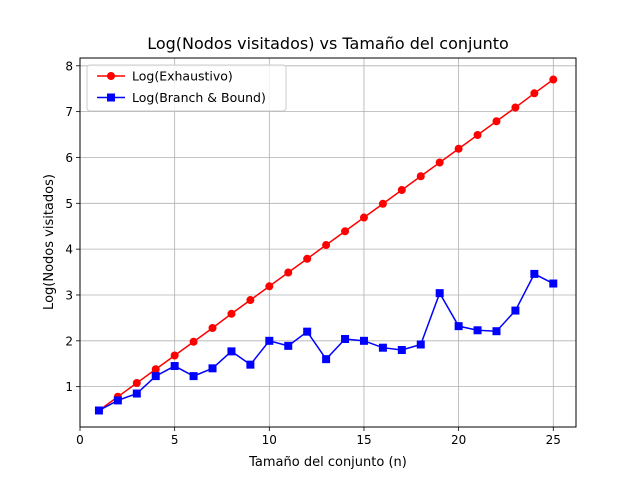 The image size is (640, 480). What do you see at coordinates (327, 462) in the screenshot?
I see `x-axis-label: Tamaño del conjunto (n)` at bounding box center [327, 462].